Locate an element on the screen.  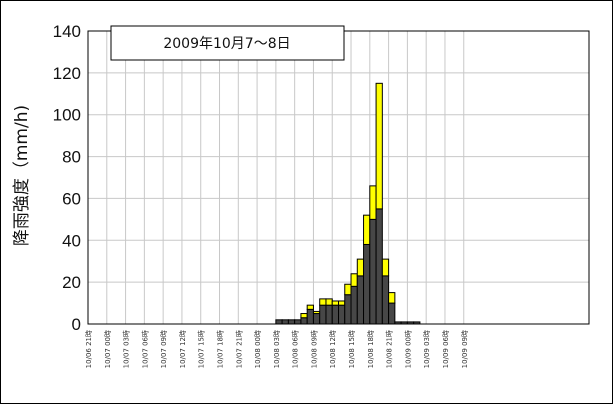
y-tick-label: 60 is located at coordinates (71, 198).